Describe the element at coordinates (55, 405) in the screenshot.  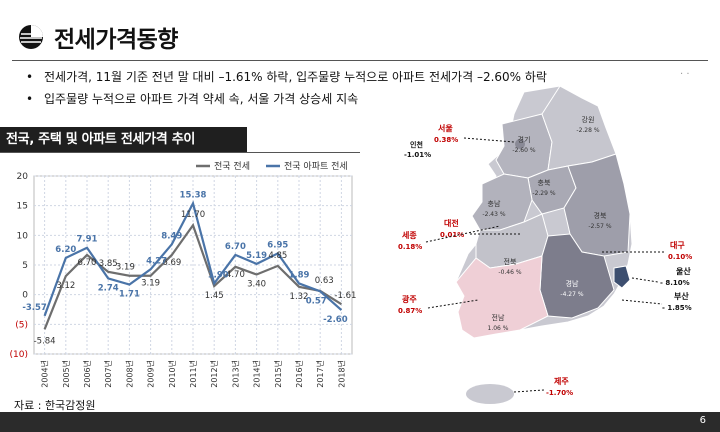
I see `source-note: 자료 : 한국감정원` at that location.